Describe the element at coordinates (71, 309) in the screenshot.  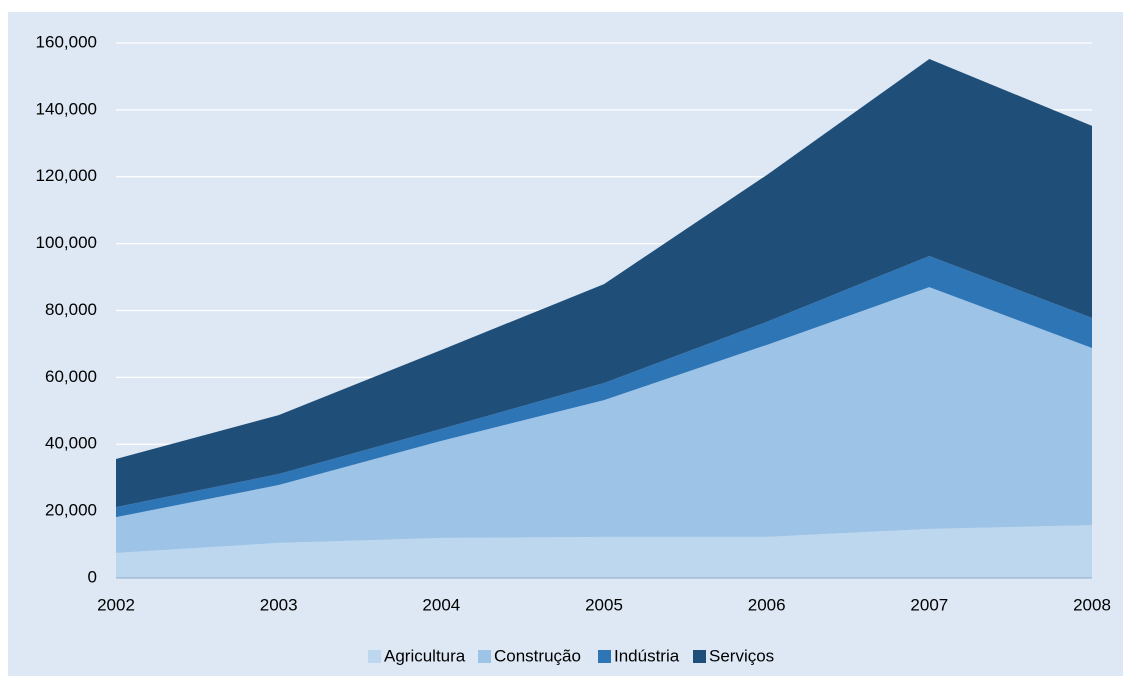
I see `y-tick-label: 80,000` at that location.